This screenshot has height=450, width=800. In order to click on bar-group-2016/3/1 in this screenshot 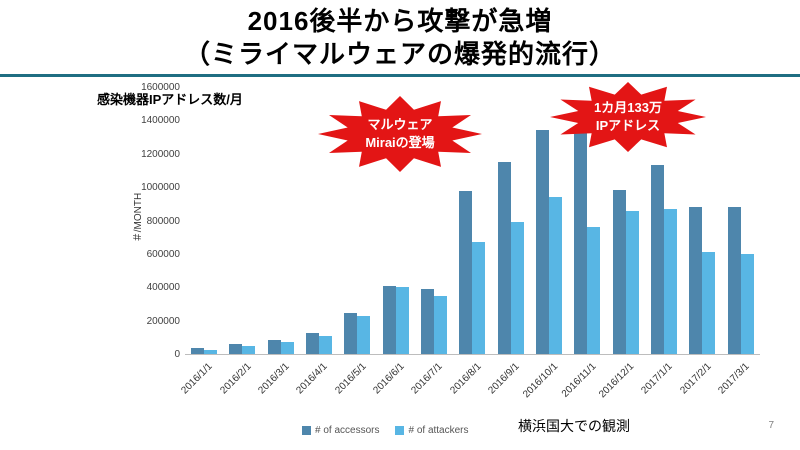, I will do `click(280, 346)`.